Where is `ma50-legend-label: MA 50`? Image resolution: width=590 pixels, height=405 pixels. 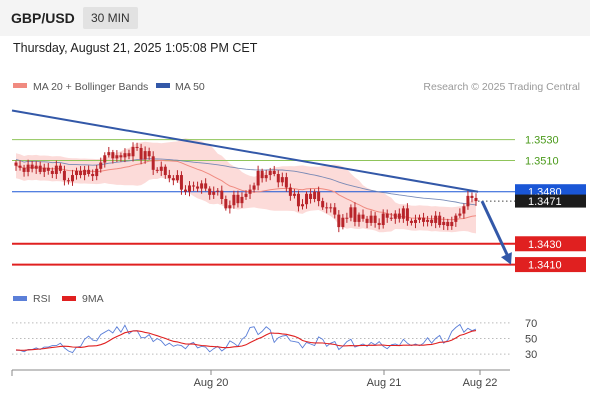 ma50-legend-label: MA 50 is located at coordinates (190, 87).